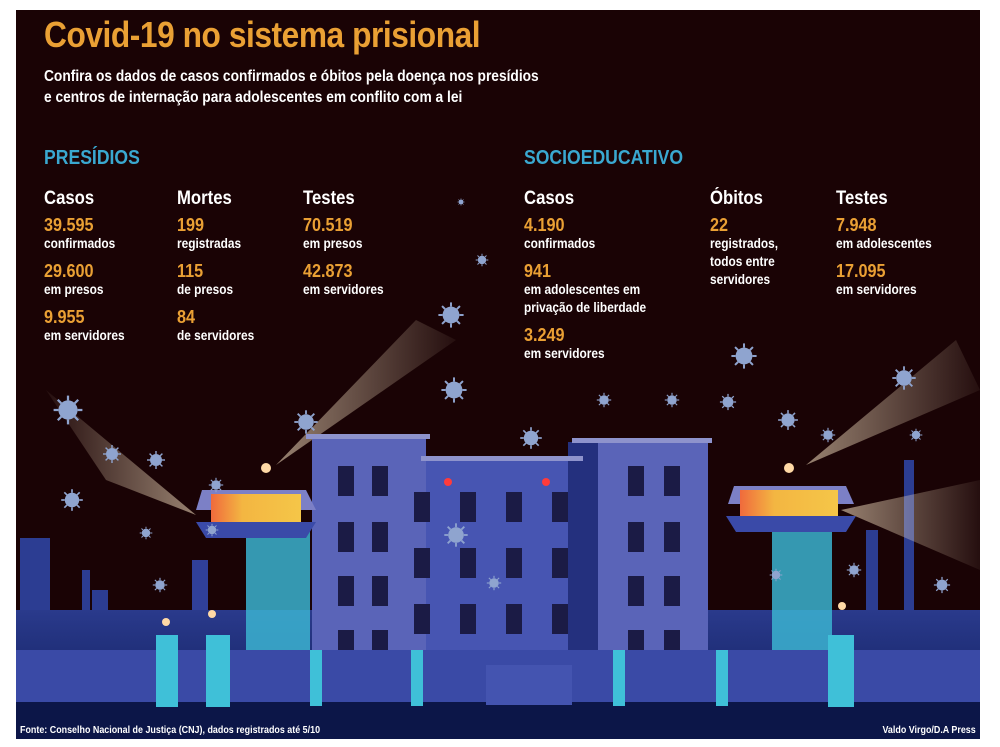 This screenshot has width=1000, height=747. What do you see at coordinates (109, 326) in the screenshot?
I see `stat-item: 9.955 em servidores` at bounding box center [109, 326].